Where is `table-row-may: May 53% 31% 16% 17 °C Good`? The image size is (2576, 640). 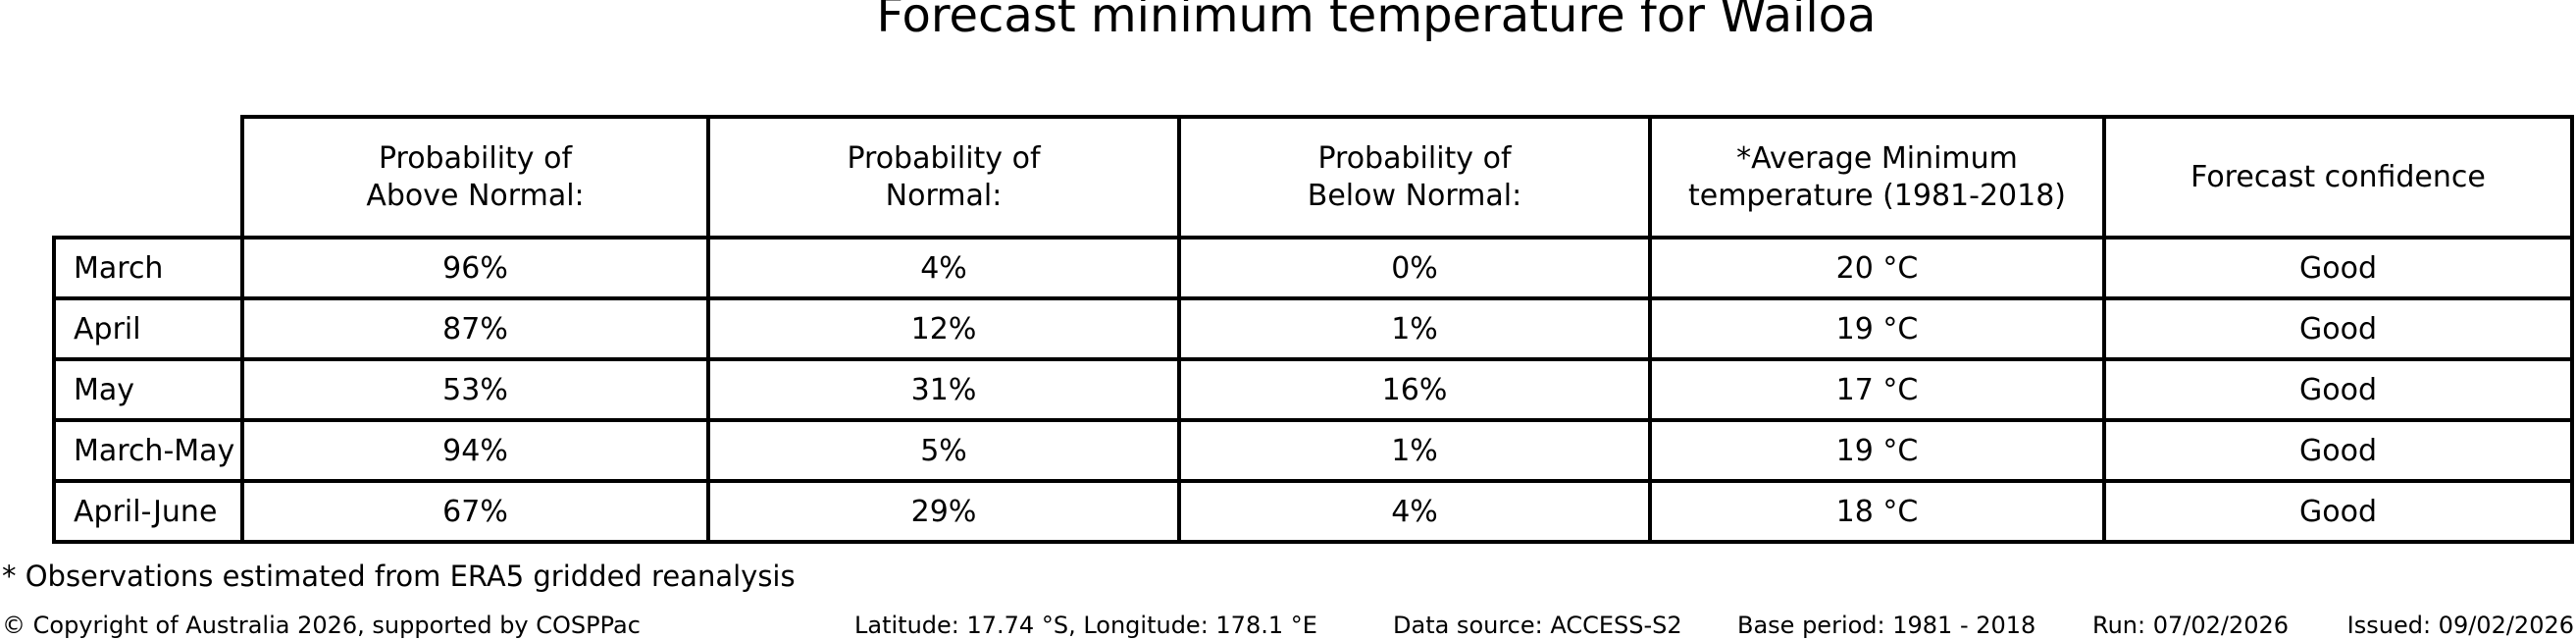 table-row-may: May 53% 31% 16% 17 °C Good is located at coordinates (1313, 389).